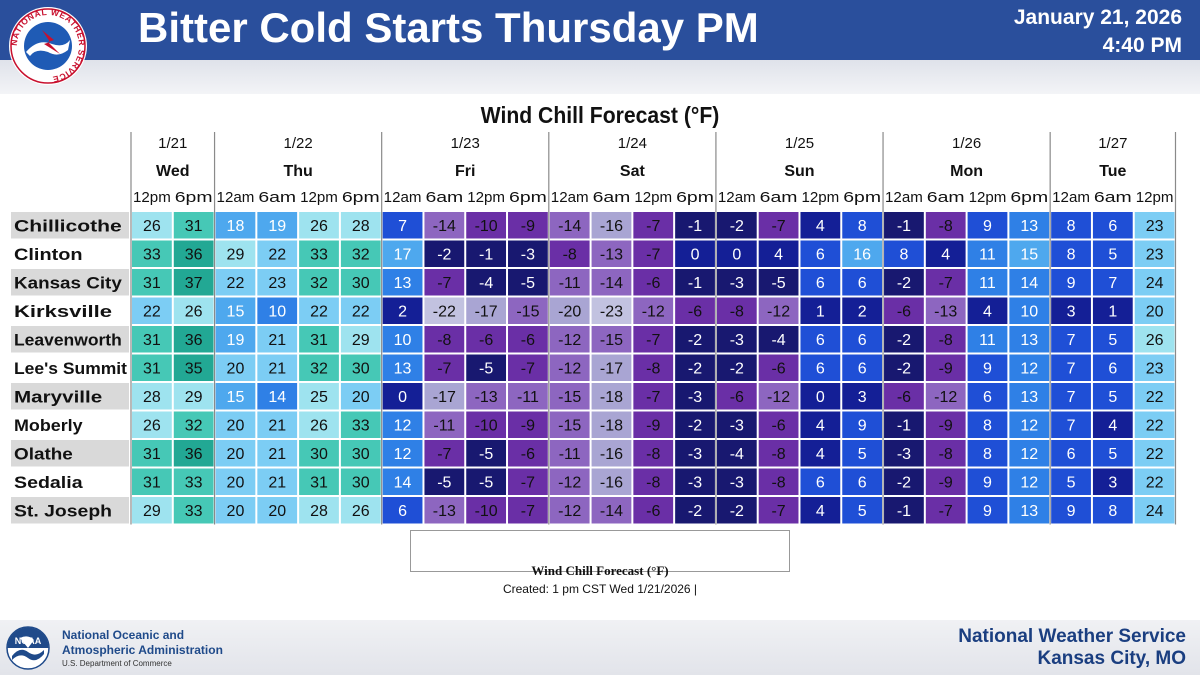 The image size is (1200, 675). Describe the element at coordinates (1071, 340) in the screenshot. I see `wind-chill-value: 7` at that location.